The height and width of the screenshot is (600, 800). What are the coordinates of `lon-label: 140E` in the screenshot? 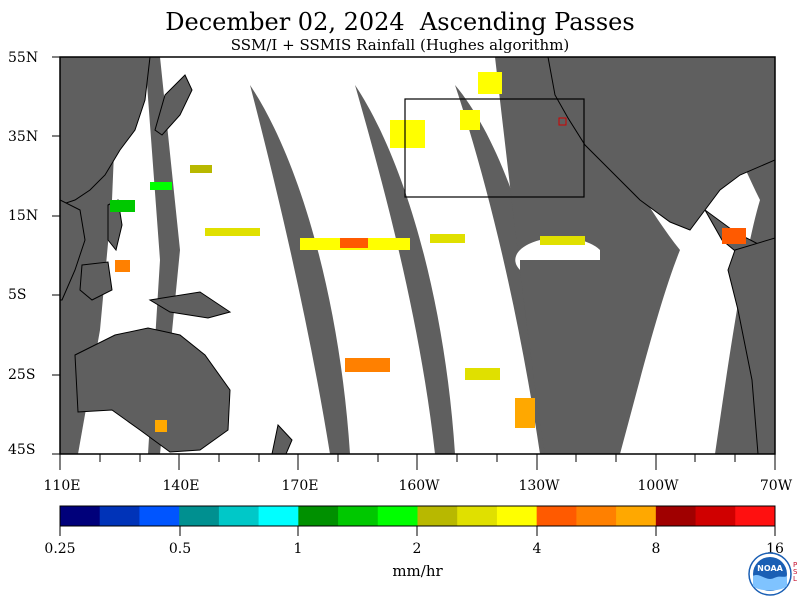 It's located at (181, 486).